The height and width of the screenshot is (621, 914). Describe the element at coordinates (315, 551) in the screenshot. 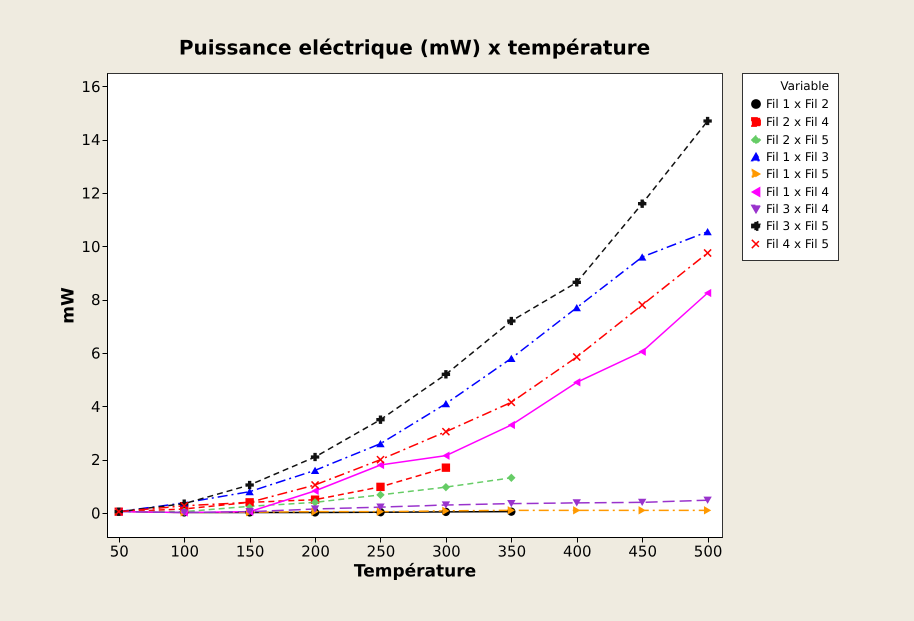

I see `x-tick-label: 200` at that location.